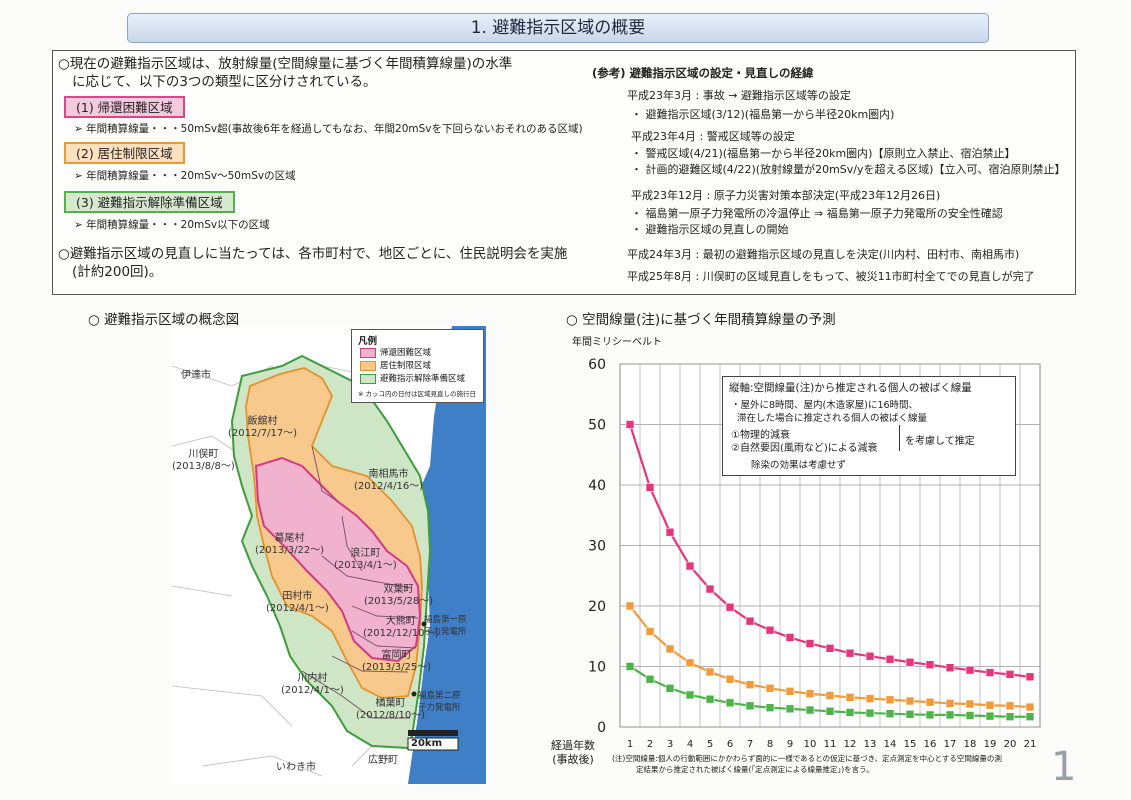  Describe the element at coordinates (830, 743) in the screenshot. I see `x-tick-label: 11` at that location.